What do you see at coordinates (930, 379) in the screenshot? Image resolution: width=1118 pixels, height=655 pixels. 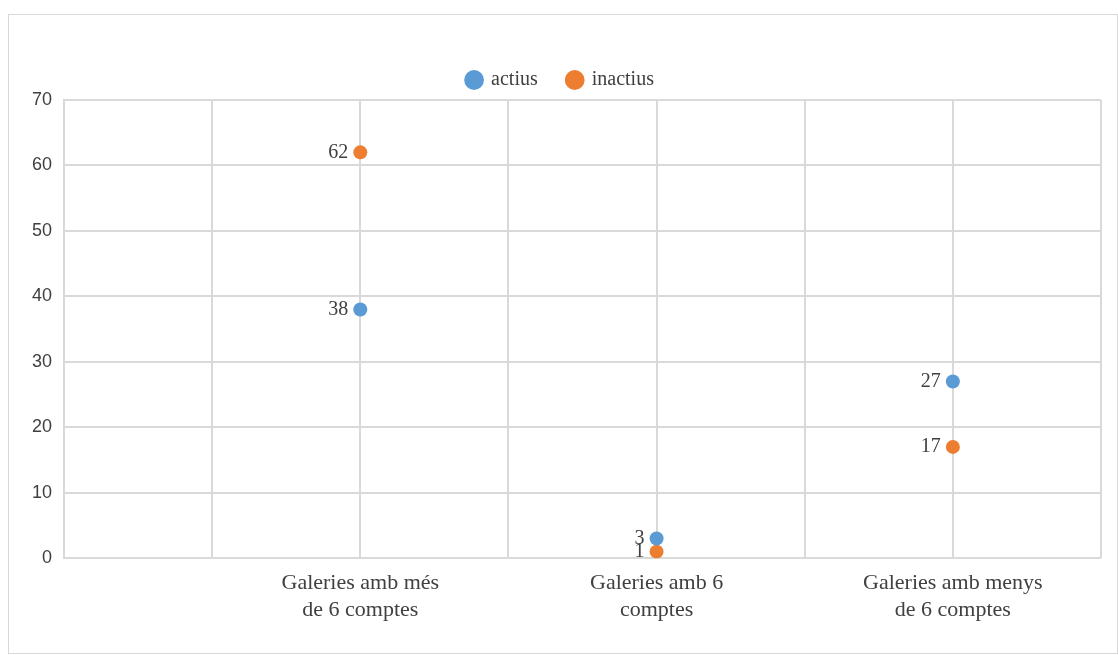 I see `data-label: 27` at bounding box center [930, 379].